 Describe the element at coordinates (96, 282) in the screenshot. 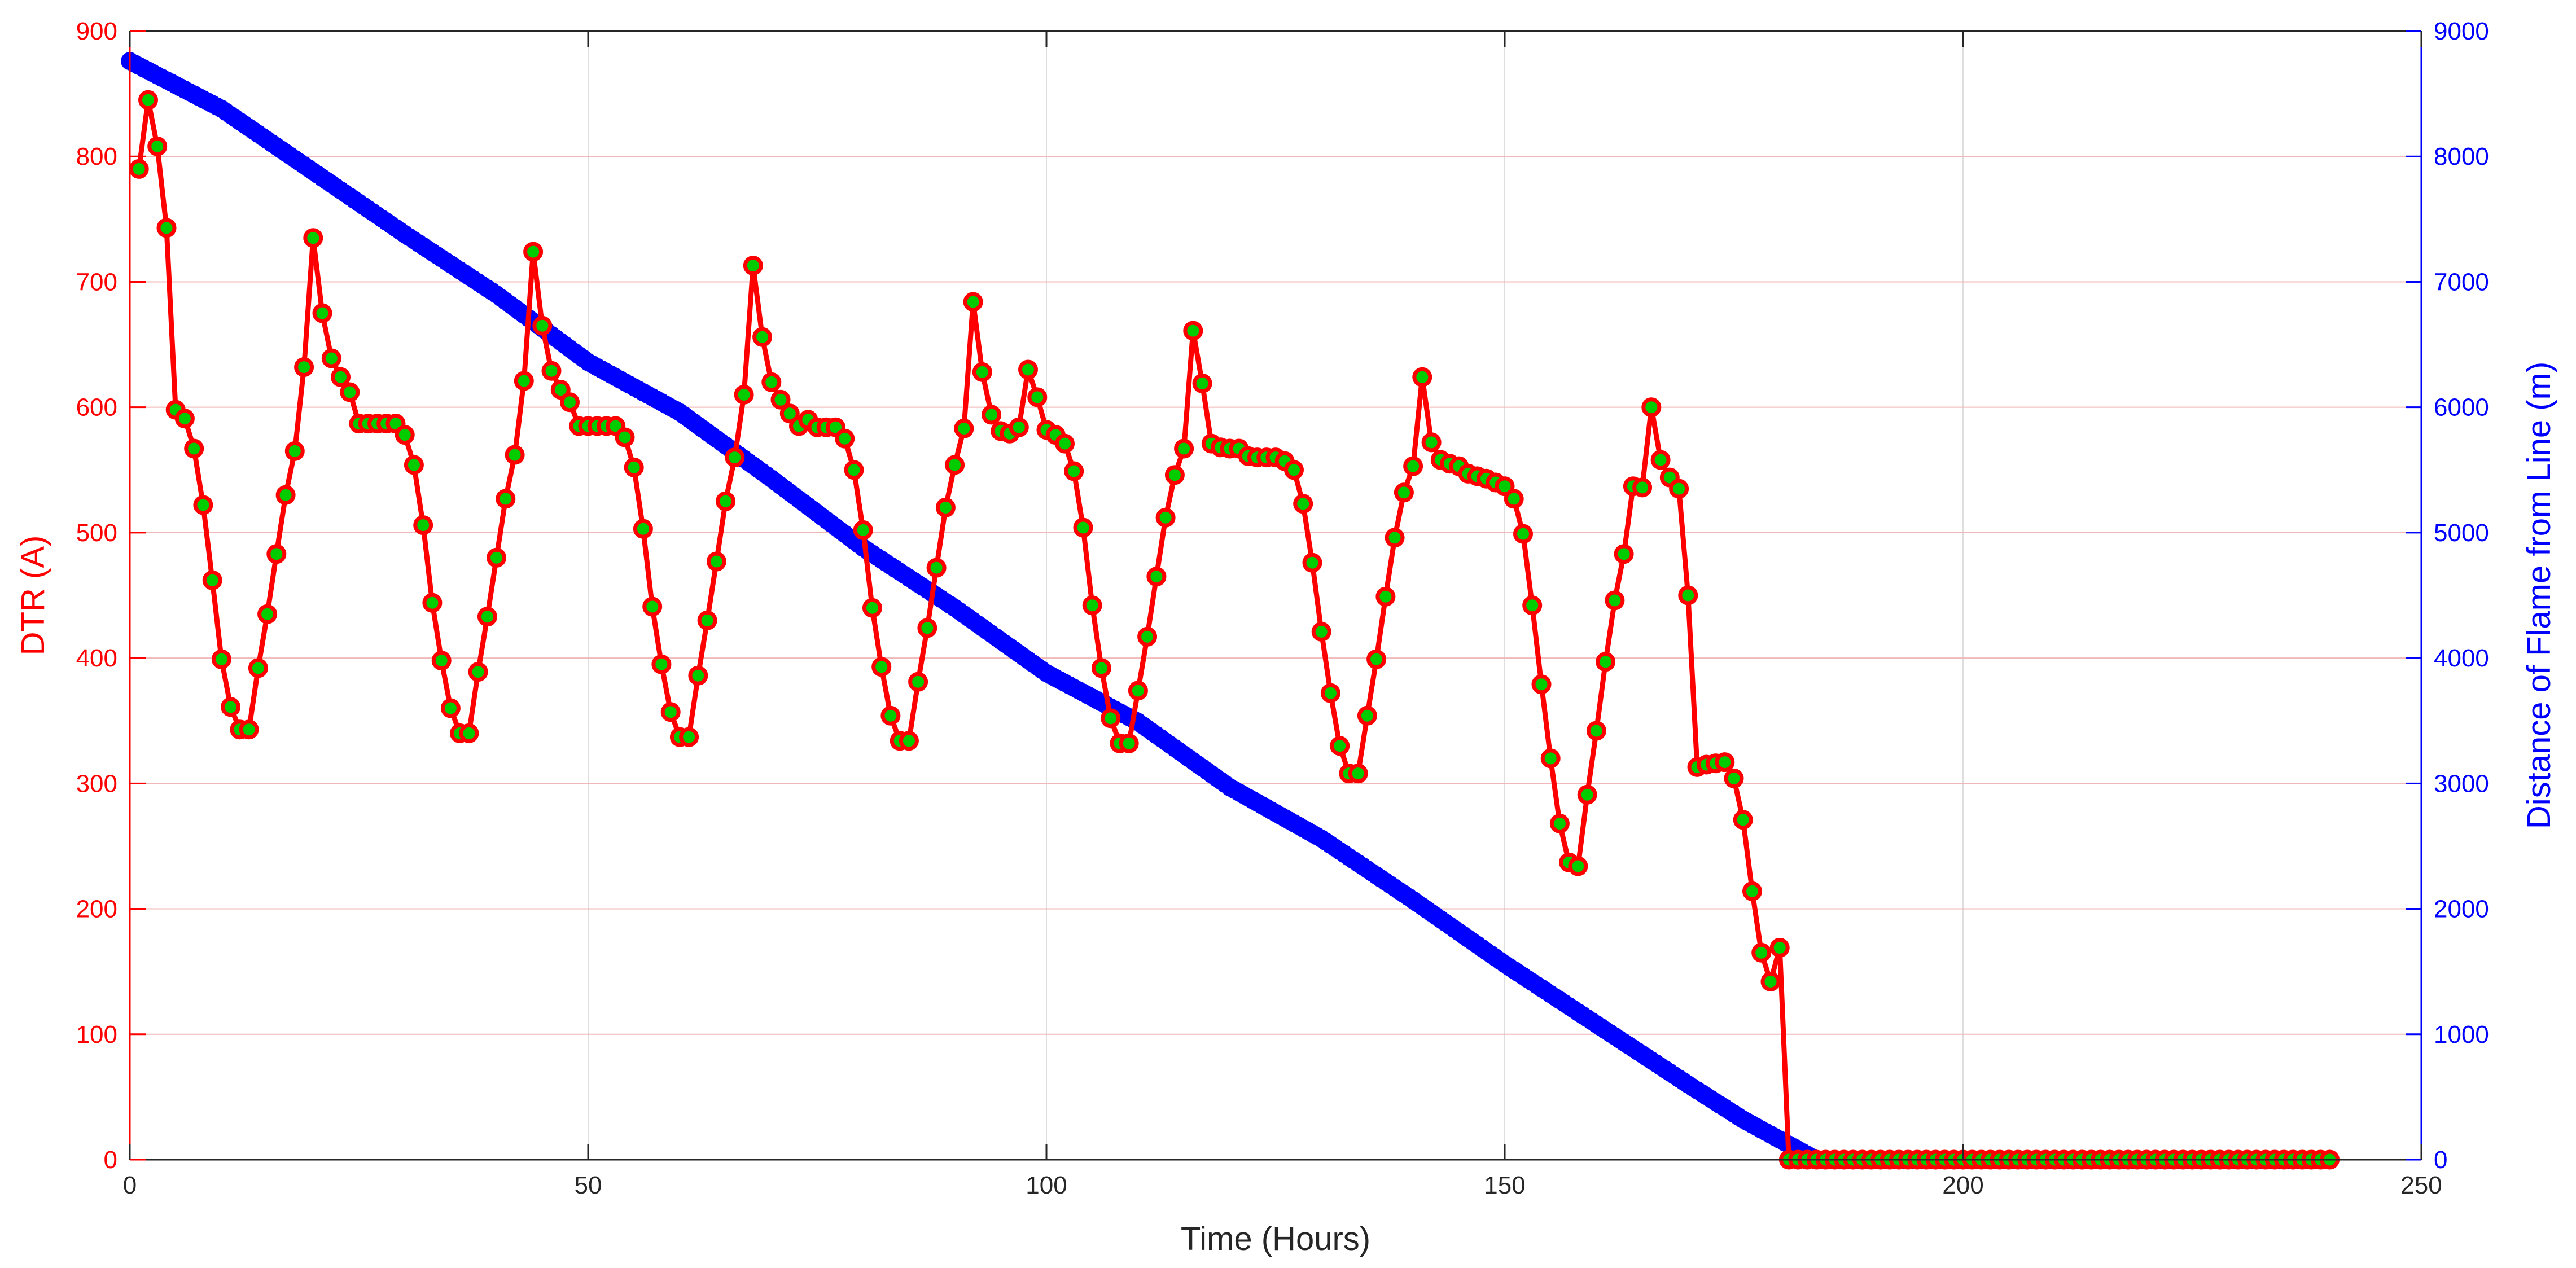

I see `y-left-tick-label: 700` at that location.